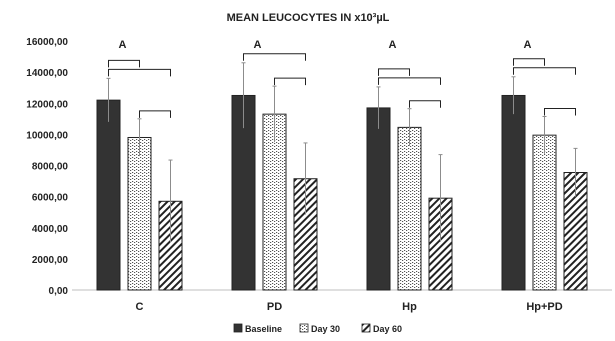 This screenshot has width=615, height=341. What do you see at coordinates (47, 104) in the screenshot?
I see `y-tick-label: 12000,00` at bounding box center [47, 104].